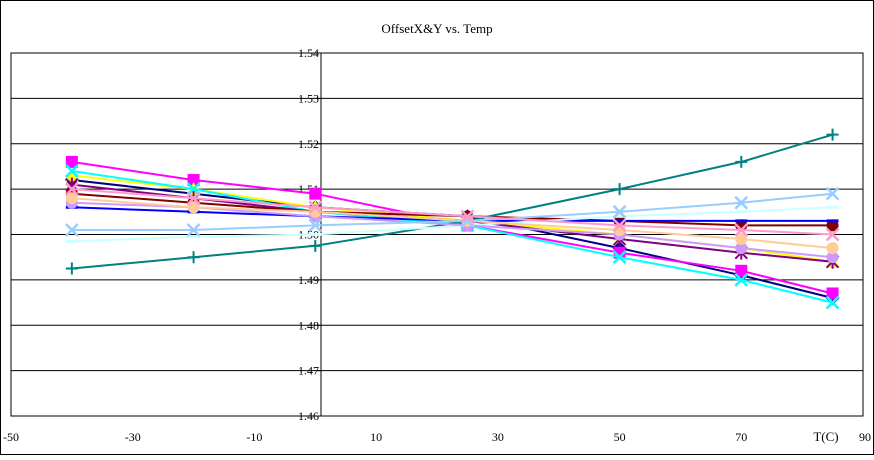 The image size is (874, 460). I want to click on y-tick-label: 1.47, so click(308, 371).